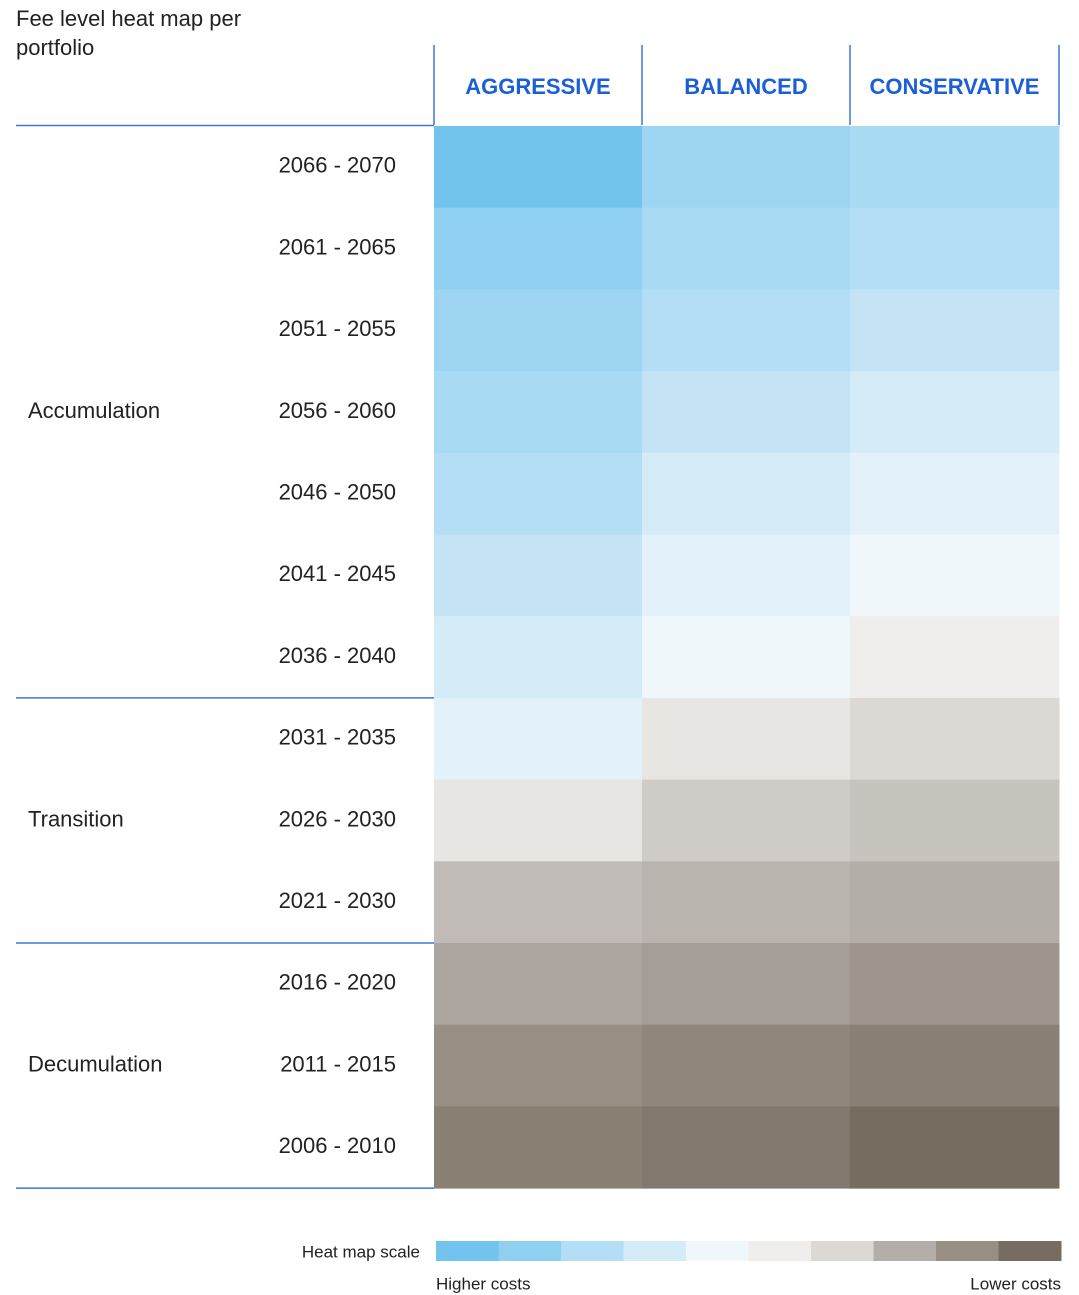 The height and width of the screenshot is (1295, 1079). Describe the element at coordinates (337, 410) in the screenshot. I see `row-label: 2056 - 2060` at that location.